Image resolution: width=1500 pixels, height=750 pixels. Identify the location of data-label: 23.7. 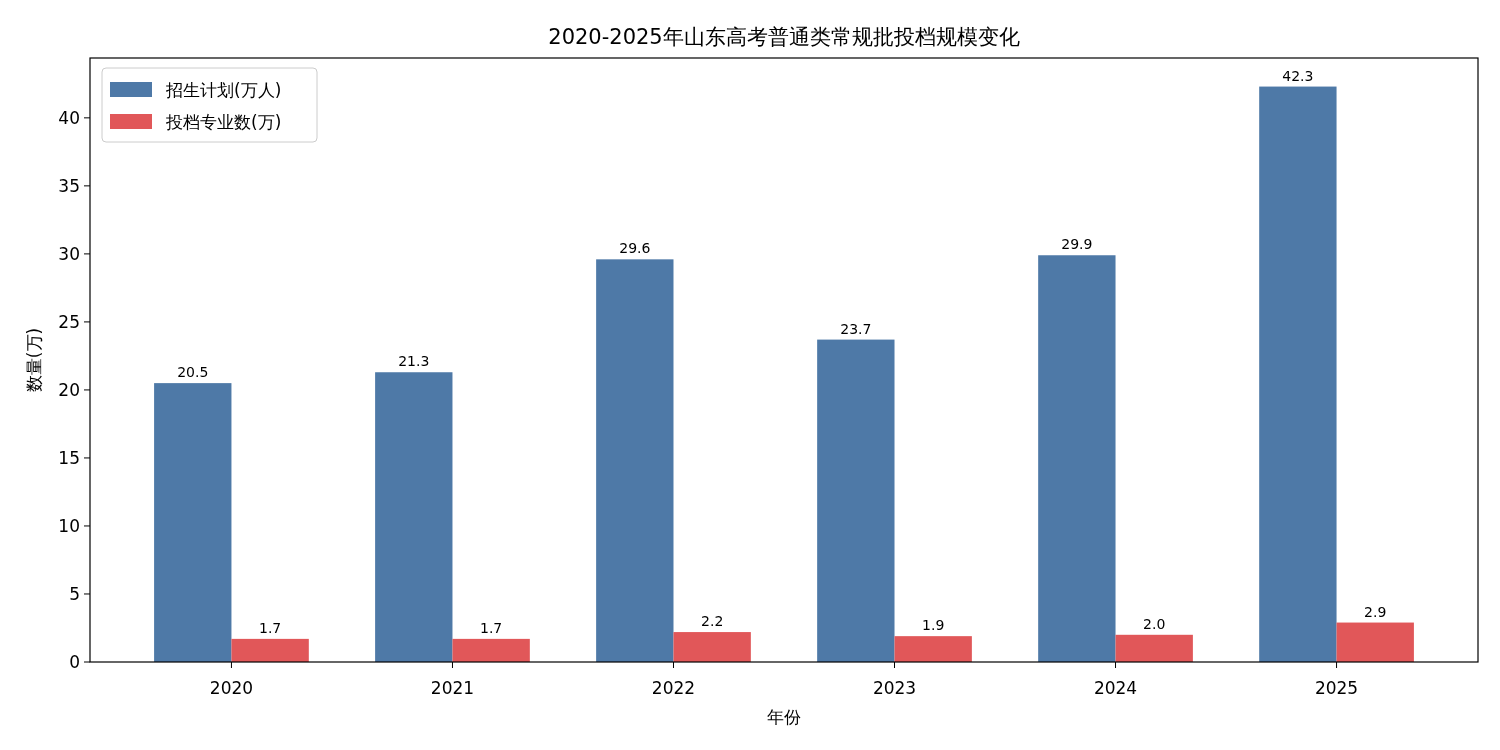
(856, 328).